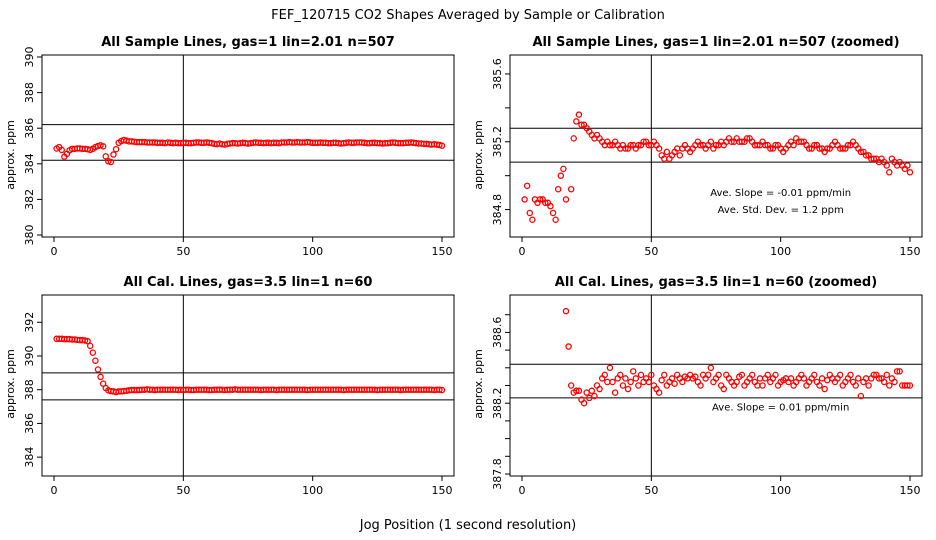 Image resolution: width=936 pixels, height=540 pixels. What do you see at coordinates (497, 142) in the screenshot?
I see `y-tick-label: 385.2` at bounding box center [497, 142].